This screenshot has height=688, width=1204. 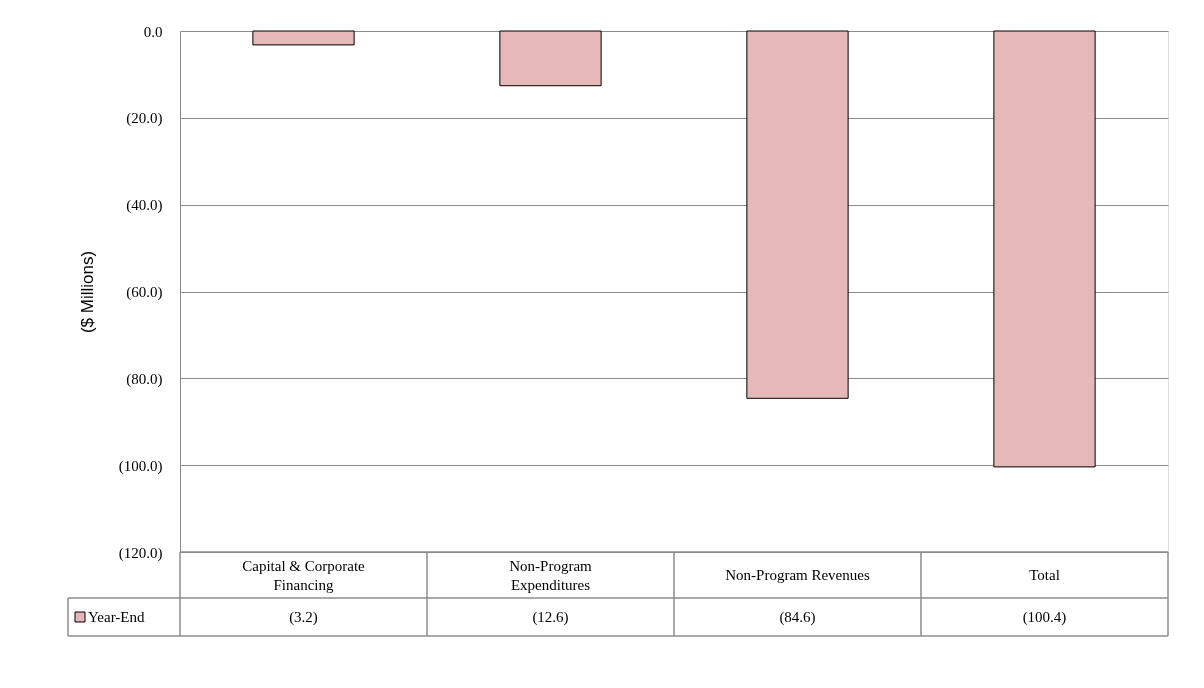 What do you see at coordinates (551, 575) in the screenshot?
I see `x-tick-label: Non-Program Expenditures` at bounding box center [551, 575].